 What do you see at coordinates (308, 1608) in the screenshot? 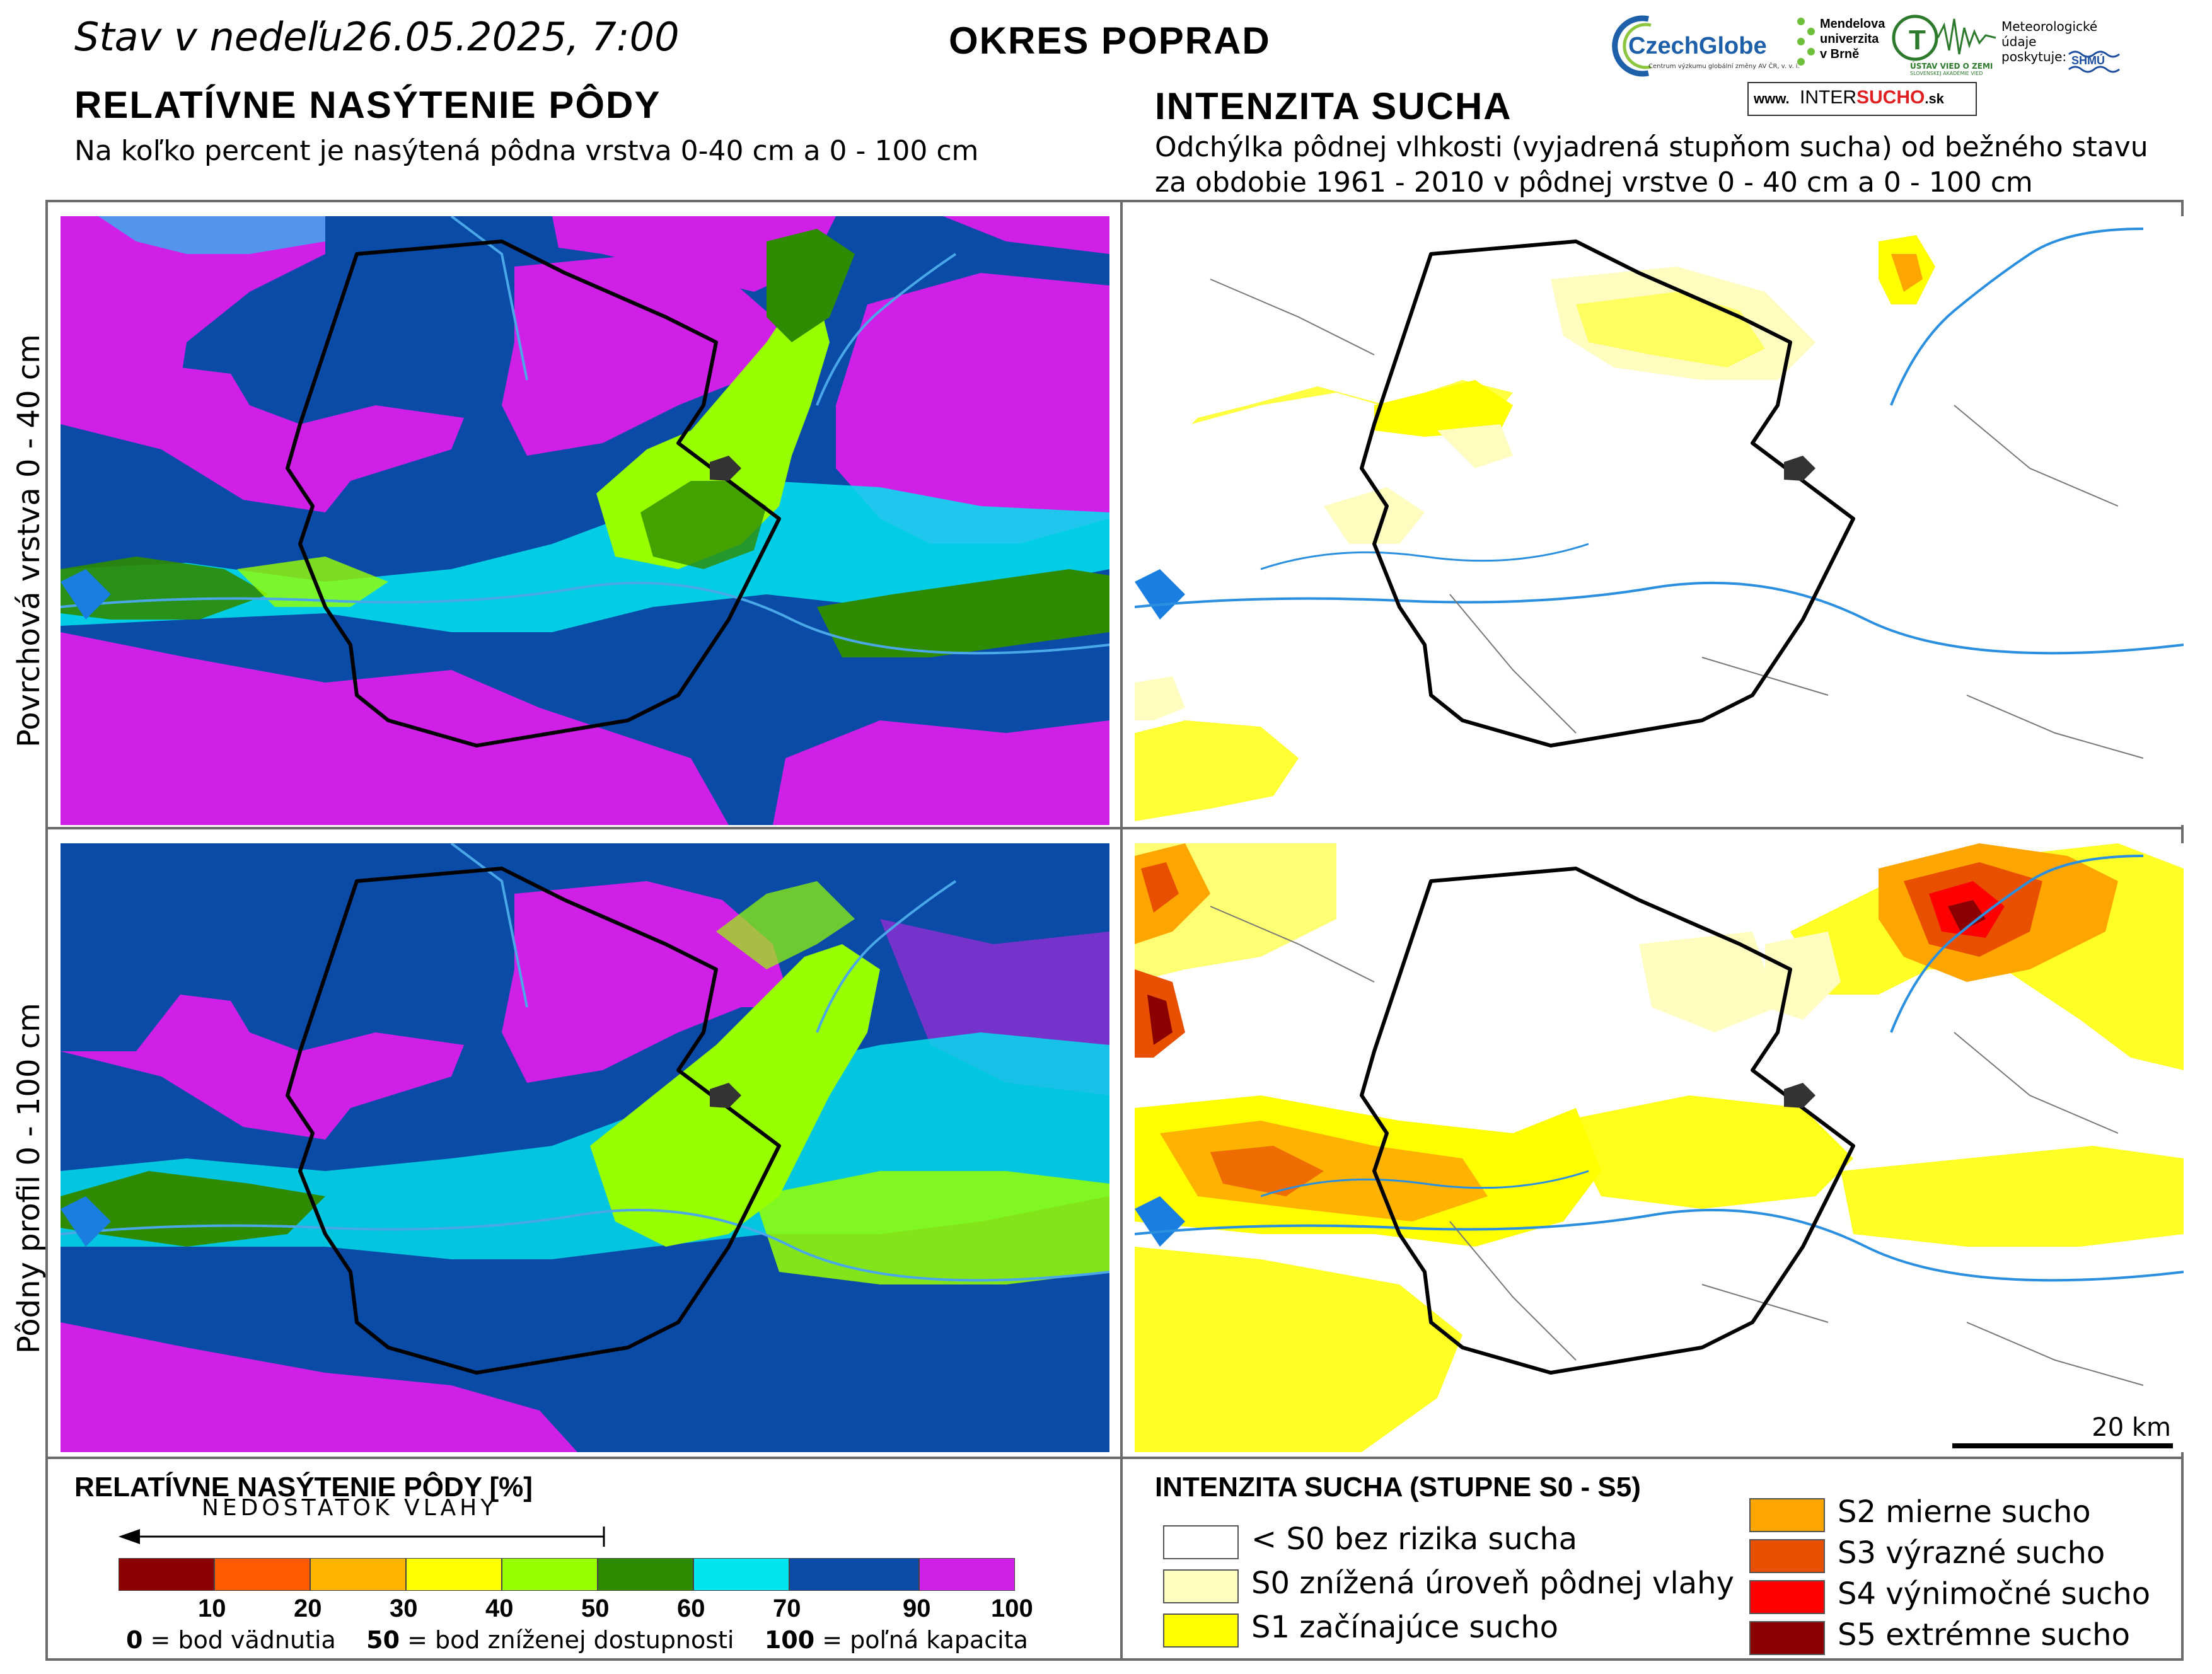
I see `colorbar-tick-label: 20` at bounding box center [308, 1608].